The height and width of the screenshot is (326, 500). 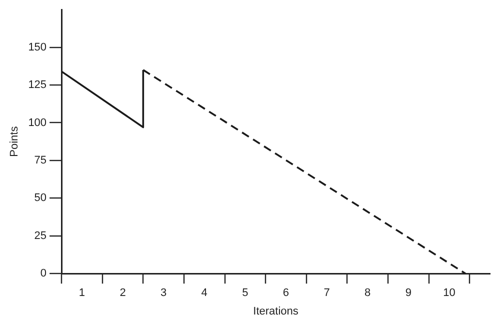 What do you see at coordinates (327, 293) in the screenshot?
I see `x-tick-label: 7` at bounding box center [327, 293].